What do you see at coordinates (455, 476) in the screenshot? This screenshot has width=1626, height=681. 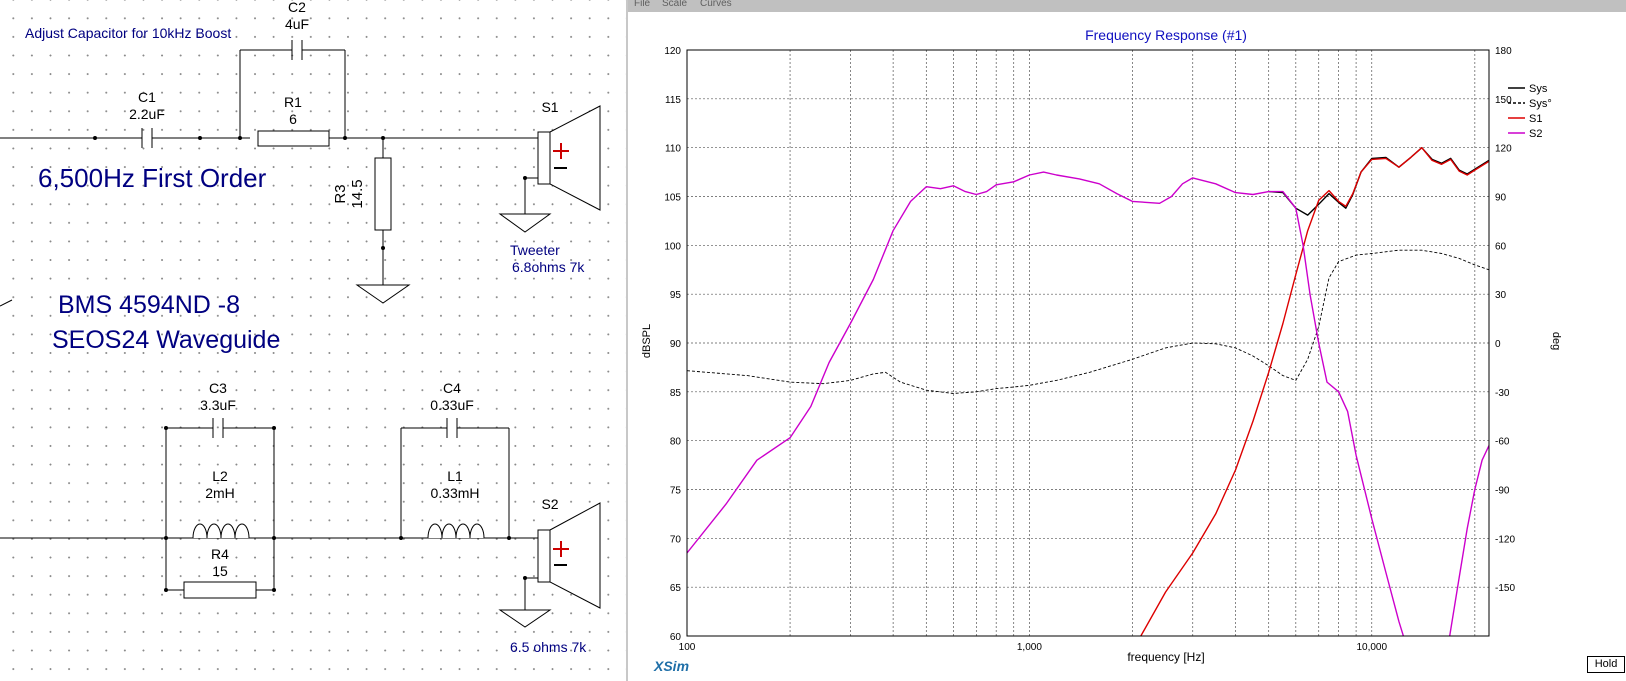 I see `l1-name: L1` at bounding box center [455, 476].